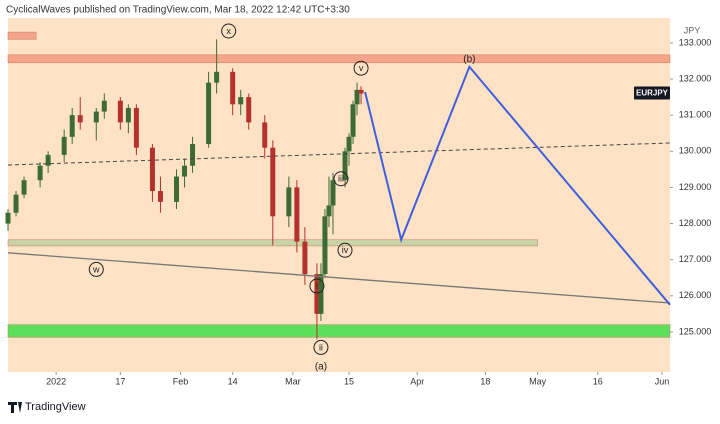 The height and width of the screenshot is (424, 720). I want to click on footer, so click(360, 406).